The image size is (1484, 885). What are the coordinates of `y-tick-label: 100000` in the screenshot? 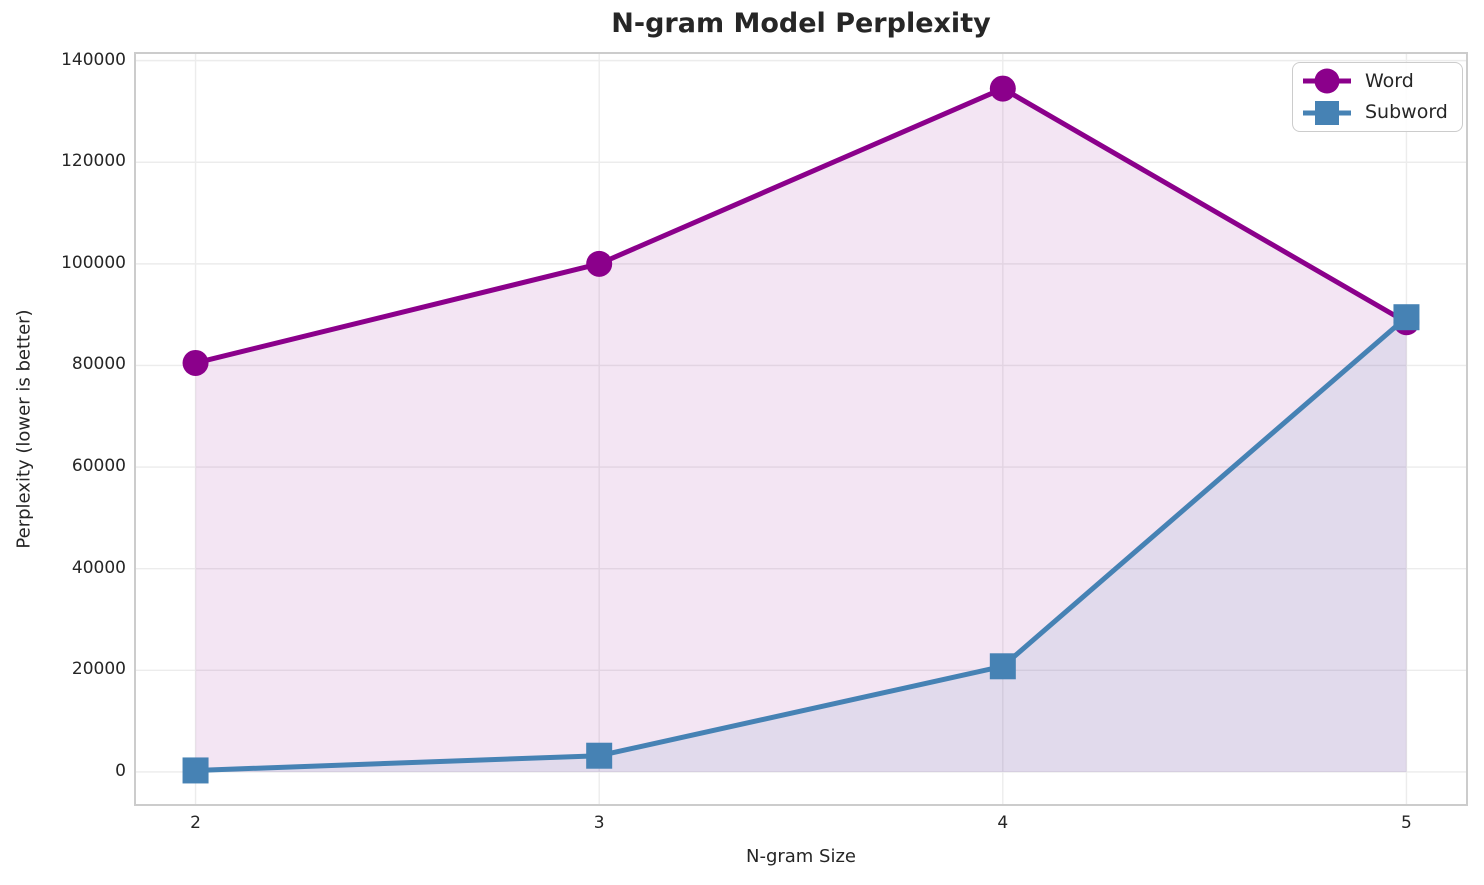 It's located at (93, 262).